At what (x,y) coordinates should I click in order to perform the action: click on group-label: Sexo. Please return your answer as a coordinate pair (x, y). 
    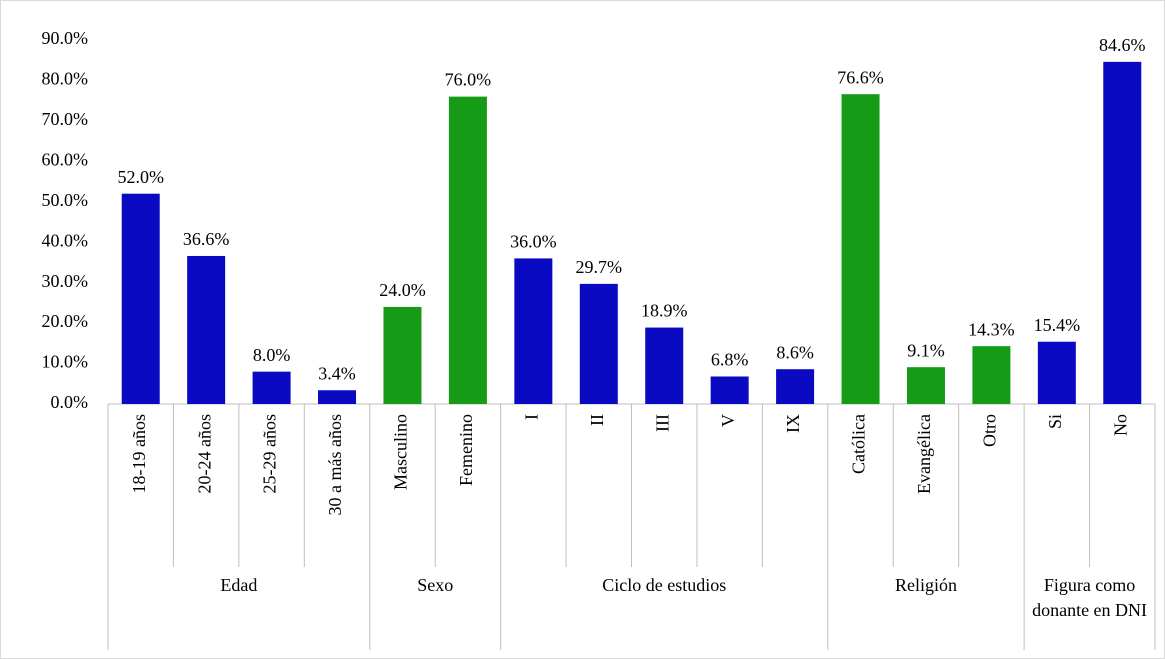
    Looking at the image, I should click on (435, 585).